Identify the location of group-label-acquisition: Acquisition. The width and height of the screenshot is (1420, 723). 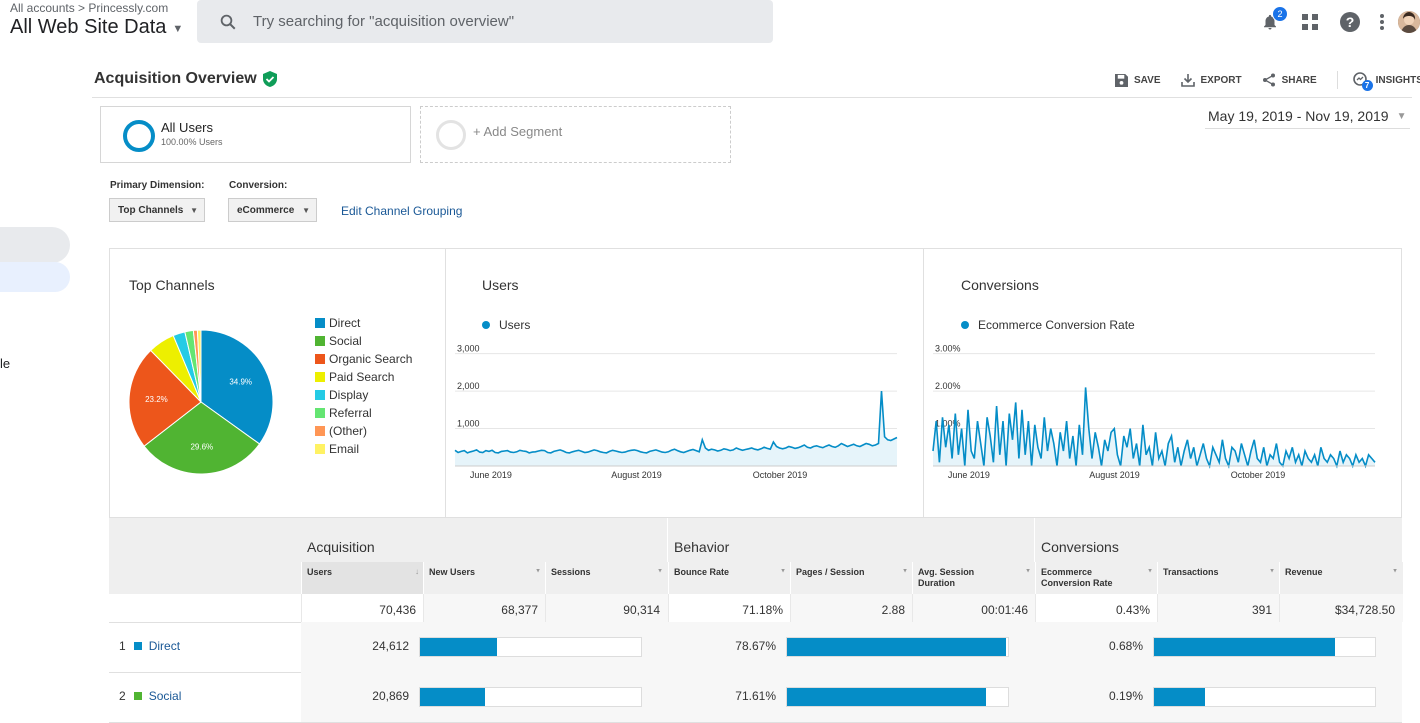
(341, 547).